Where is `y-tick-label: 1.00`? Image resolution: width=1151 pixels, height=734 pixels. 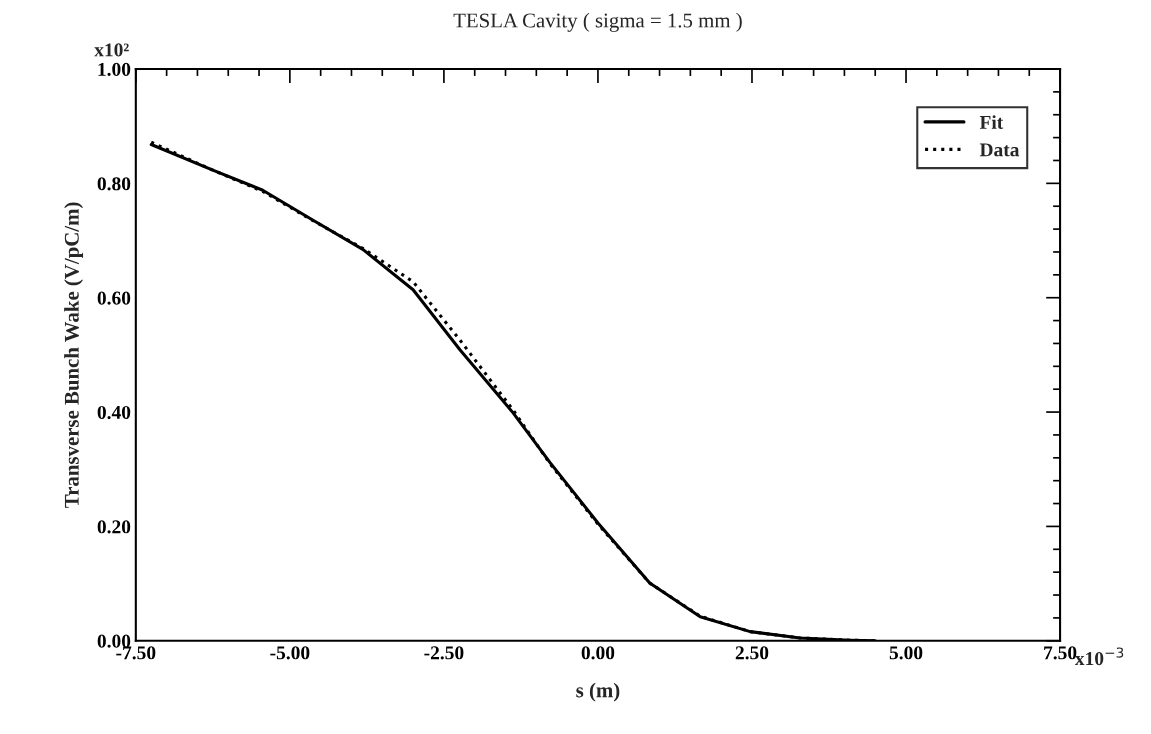 y-tick-label: 1.00 is located at coordinates (114, 69).